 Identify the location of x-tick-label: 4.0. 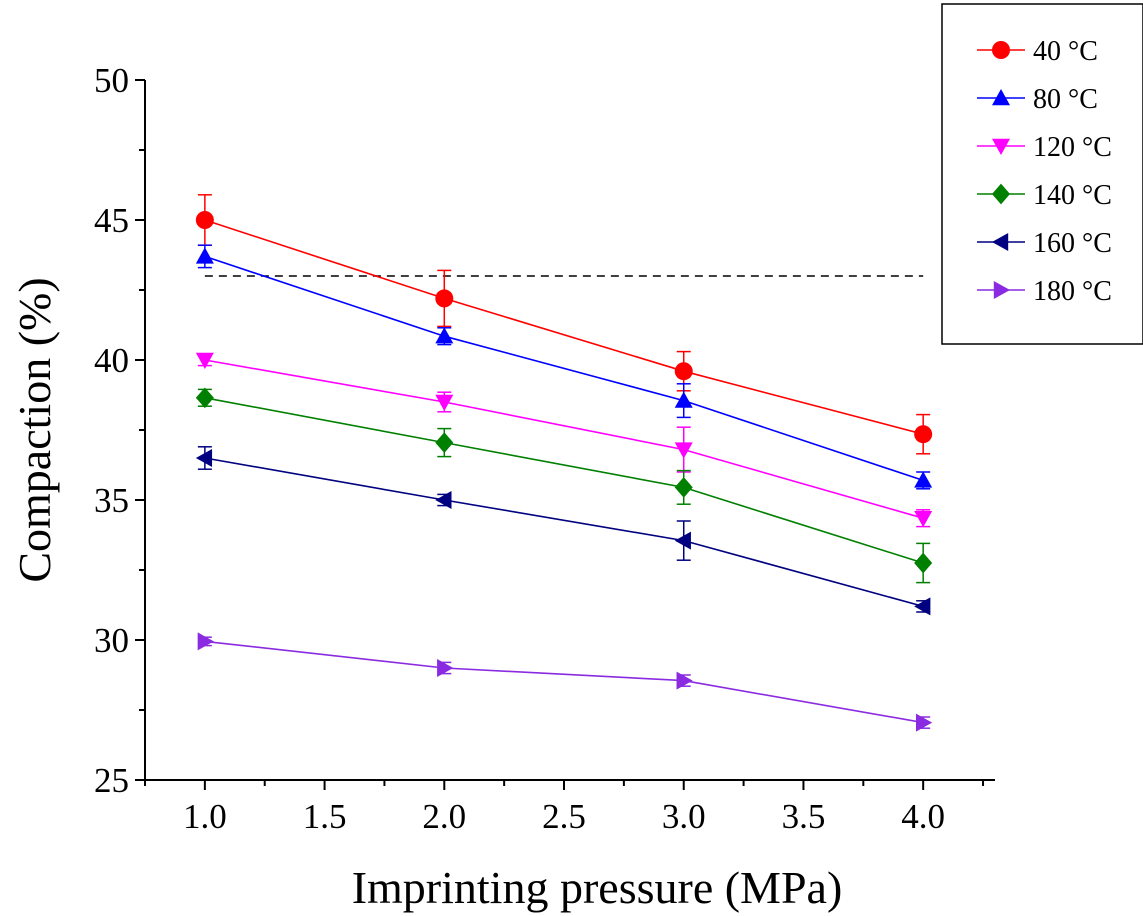
(923, 816).